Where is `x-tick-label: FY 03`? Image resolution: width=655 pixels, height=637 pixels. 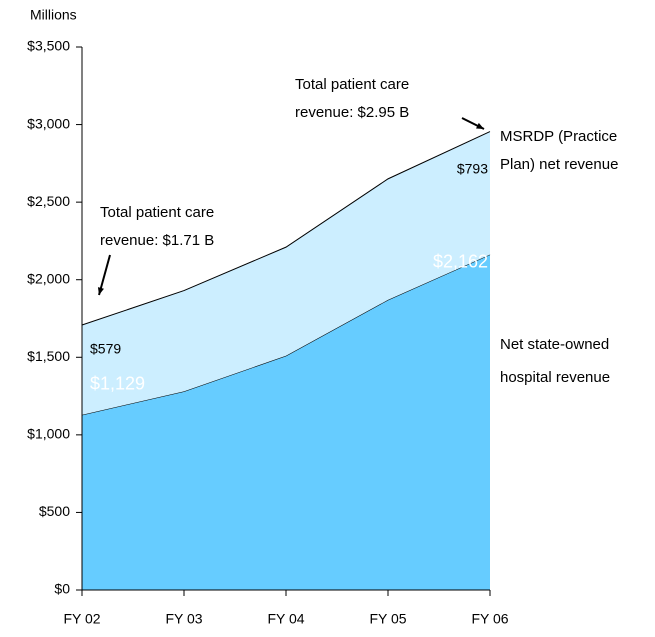
x-tick-label: FY 03 is located at coordinates (183, 619).